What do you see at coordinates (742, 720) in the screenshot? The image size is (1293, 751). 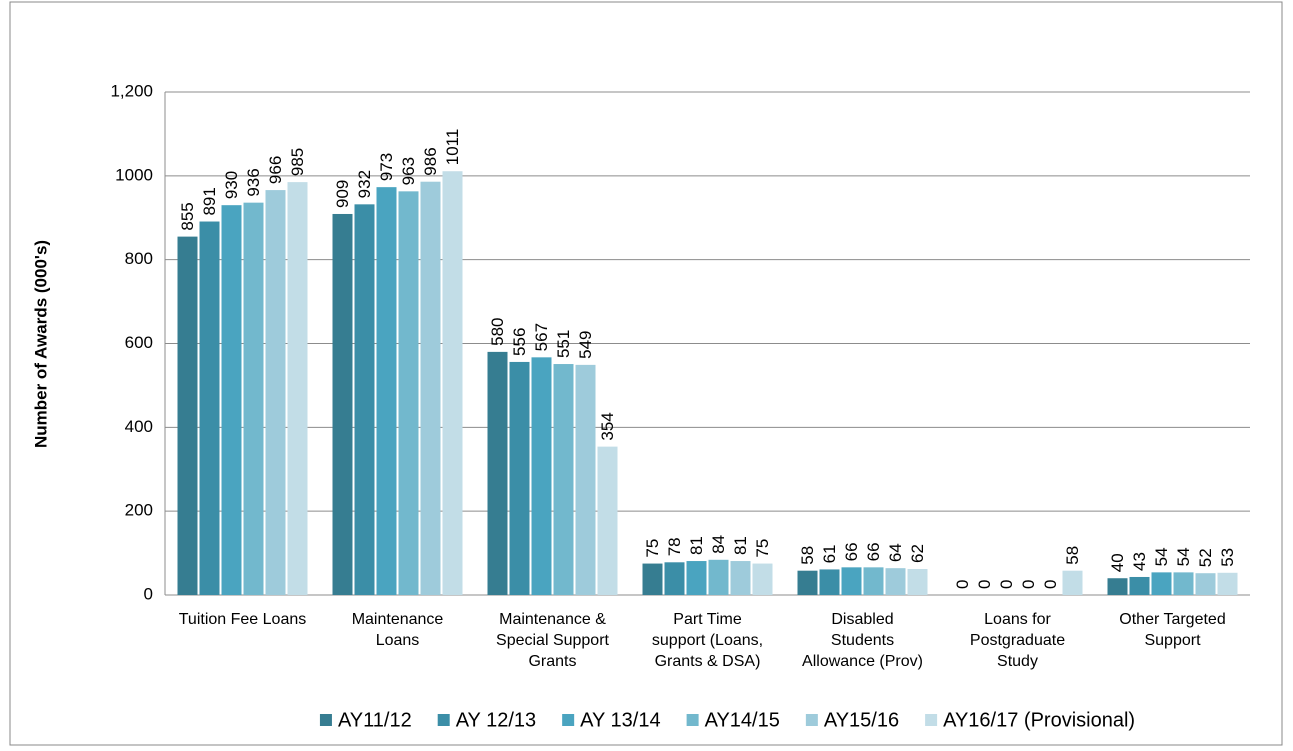 I see `legend-label: AY14/15` at bounding box center [742, 720].